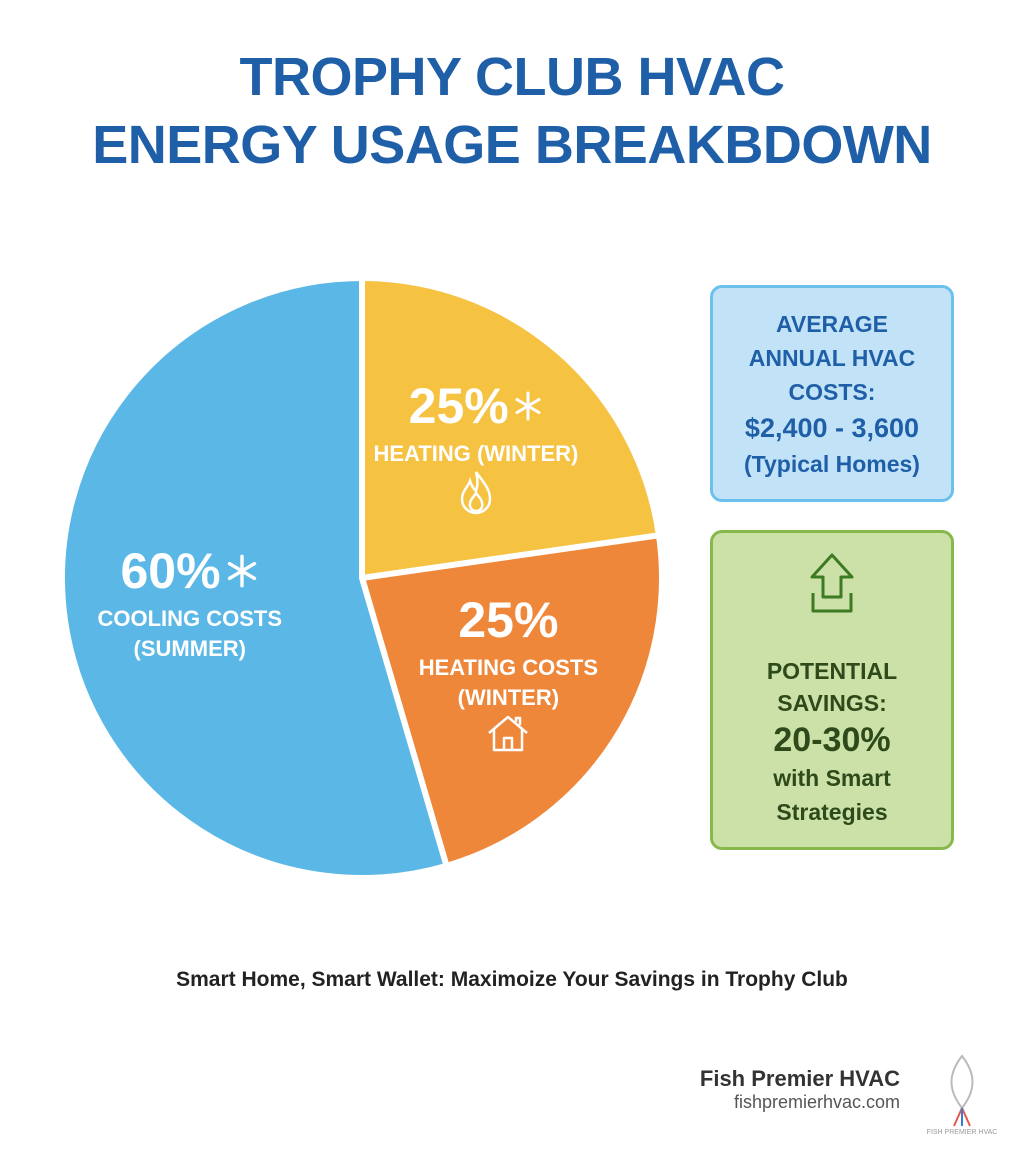 The width and height of the screenshot is (1024, 1154). I want to click on box-heading: POTENTIAL SAVINGS:, so click(832, 687).